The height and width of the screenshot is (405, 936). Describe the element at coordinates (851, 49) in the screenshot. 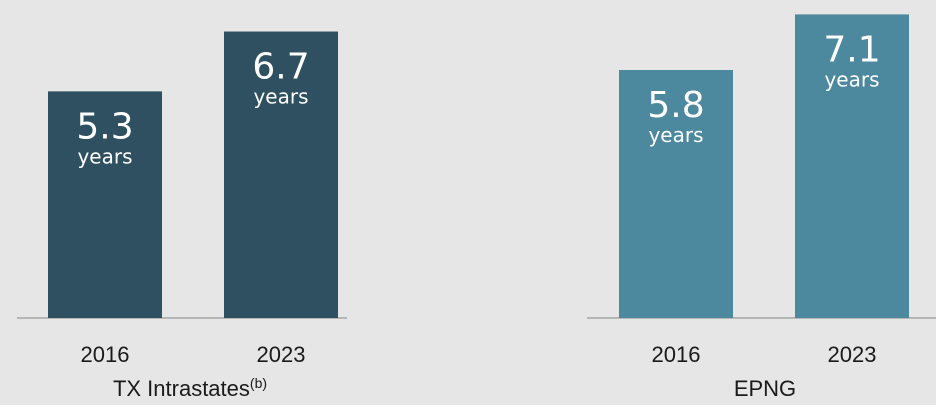

I see `bar-value-label: 7.1` at that location.